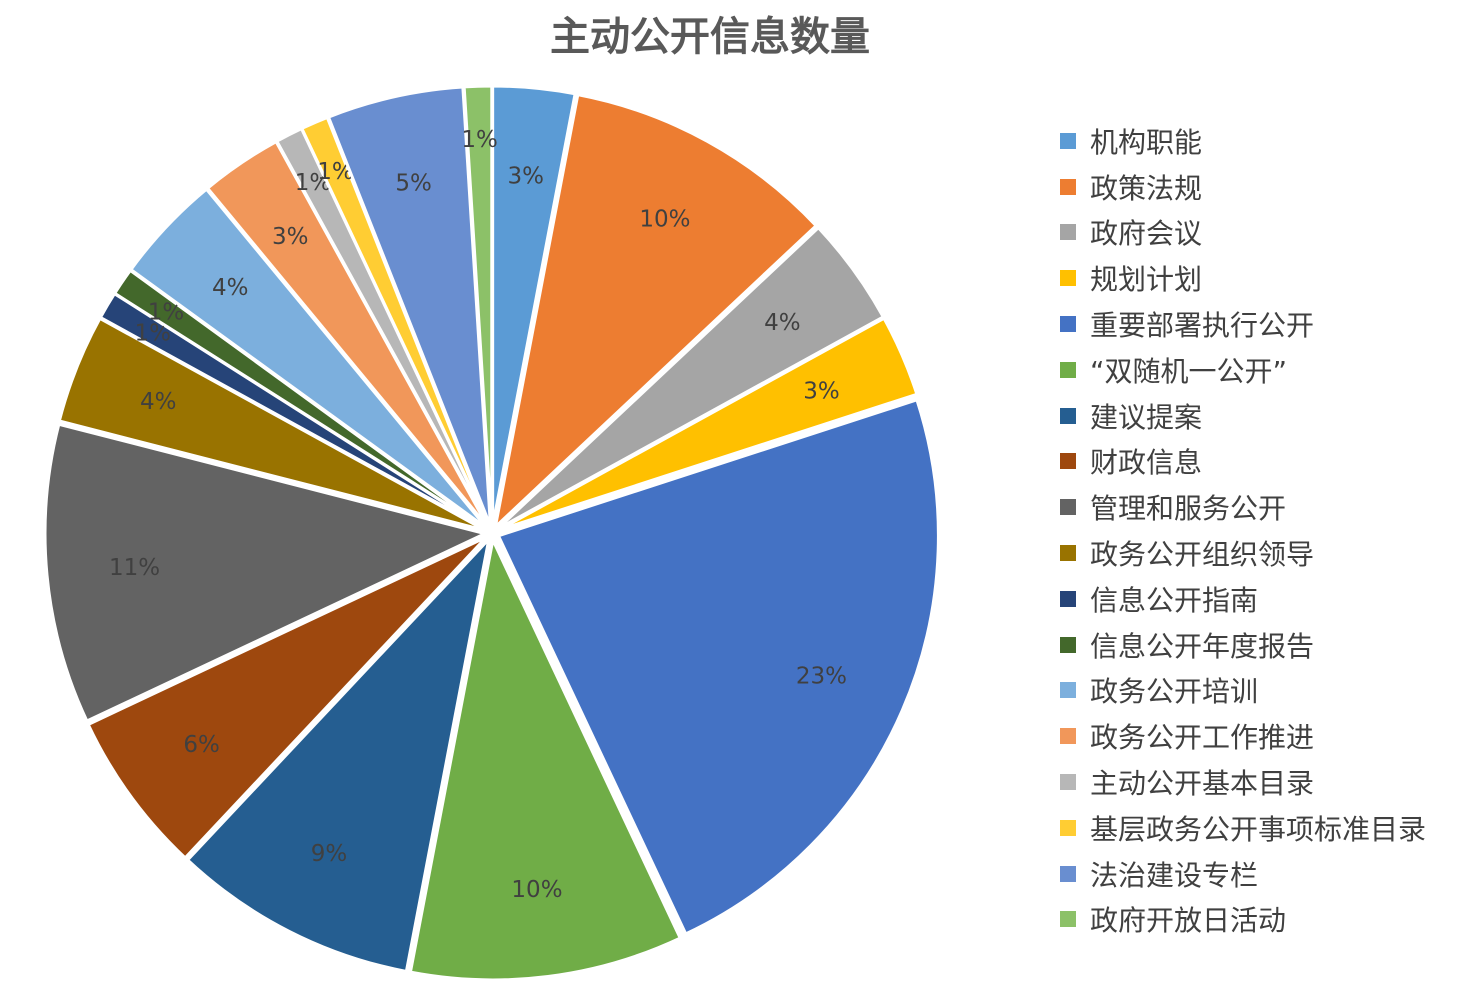 Image resolution: width=1459 pixels, height=1000 pixels. I want to click on legend-label: 法治建设专栏, so click(1174, 875).